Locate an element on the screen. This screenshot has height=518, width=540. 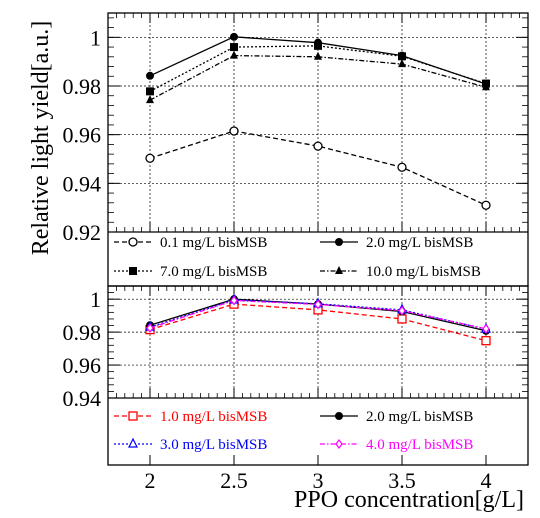
x-tick-label: 2.5 is located at coordinates (234, 480).